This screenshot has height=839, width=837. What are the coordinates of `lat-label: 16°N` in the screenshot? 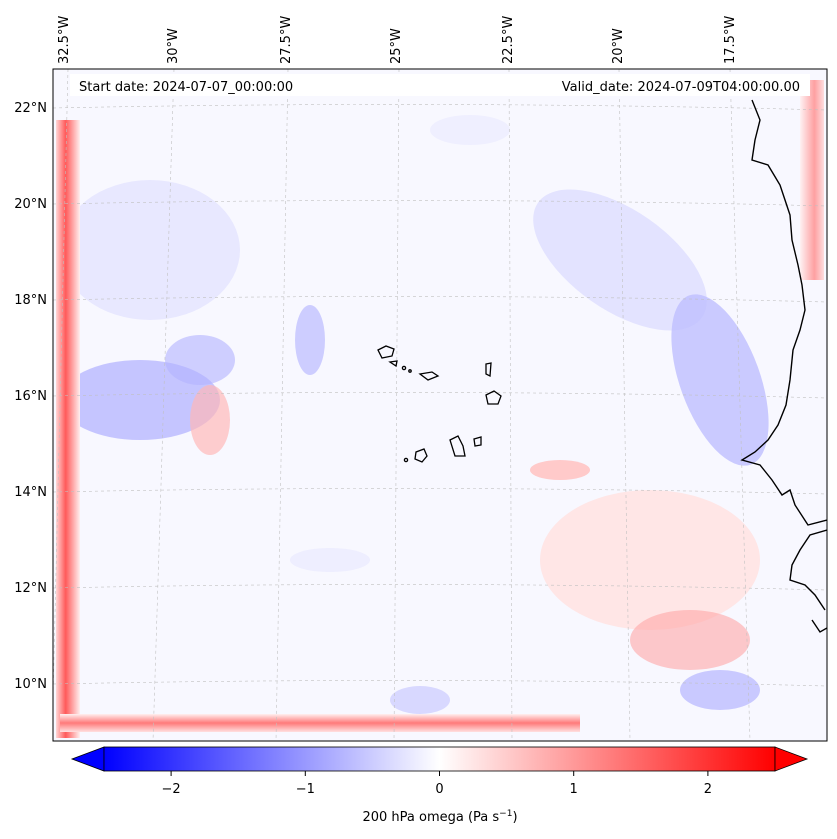 It's located at (30, 396).